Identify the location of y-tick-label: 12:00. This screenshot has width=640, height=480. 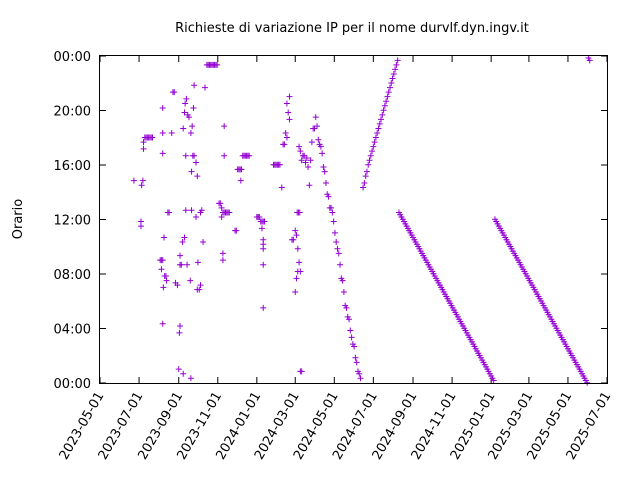
(72, 221).